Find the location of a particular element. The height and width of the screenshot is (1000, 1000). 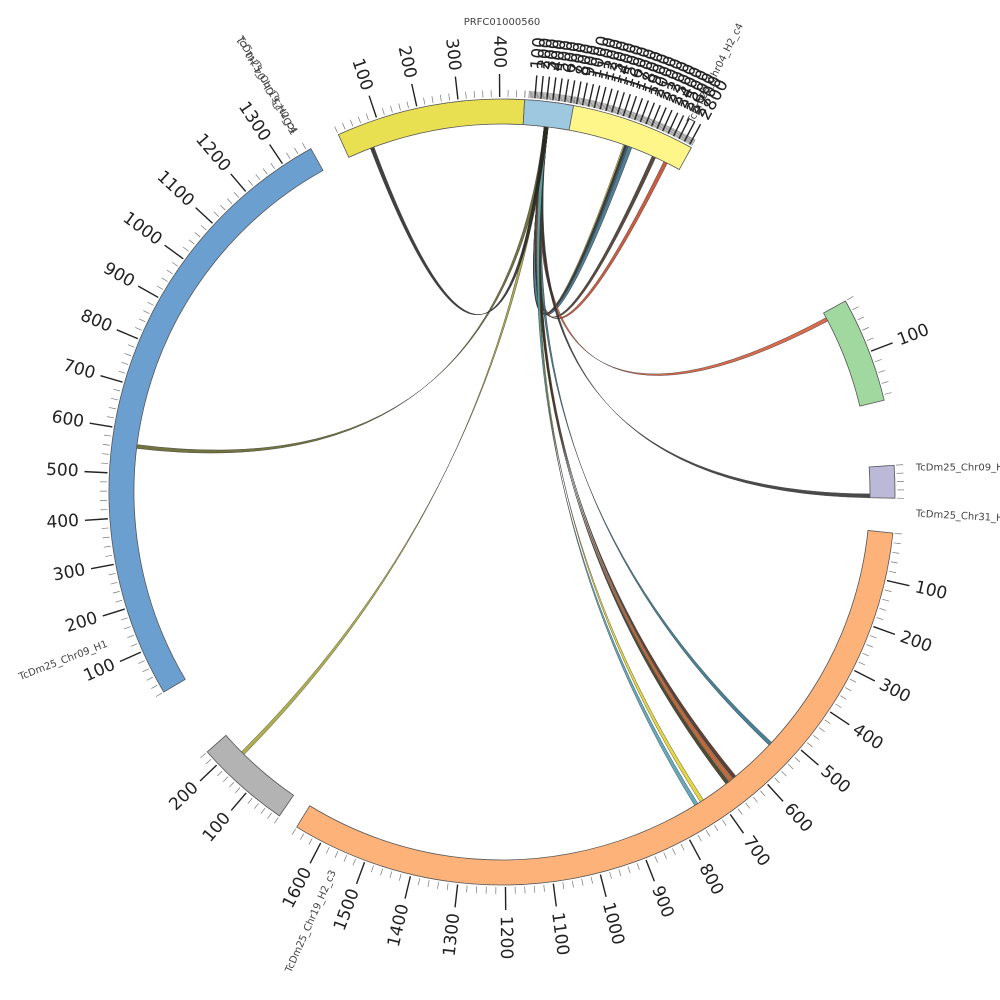

tick-label: 200 is located at coordinates (81, 622).